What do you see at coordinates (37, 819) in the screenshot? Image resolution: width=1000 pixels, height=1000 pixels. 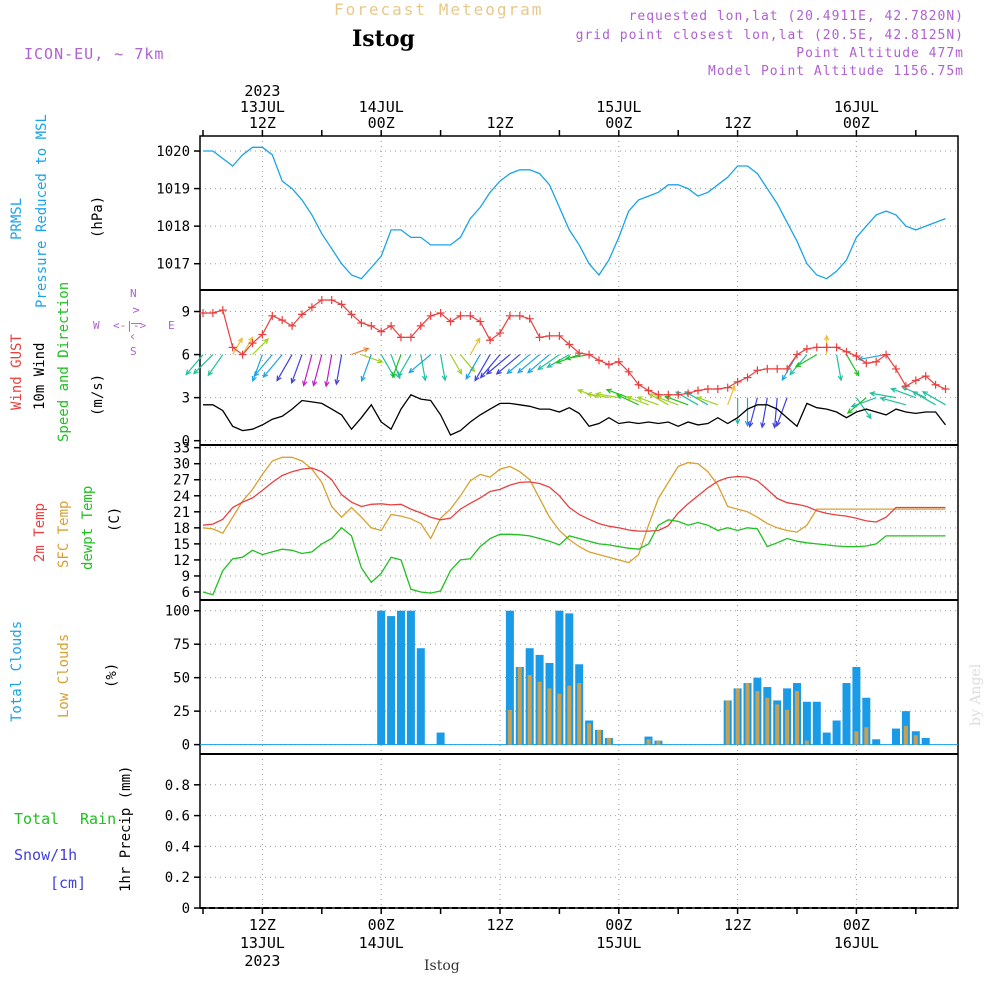 I see `precip-total-label: Total` at bounding box center [37, 819].